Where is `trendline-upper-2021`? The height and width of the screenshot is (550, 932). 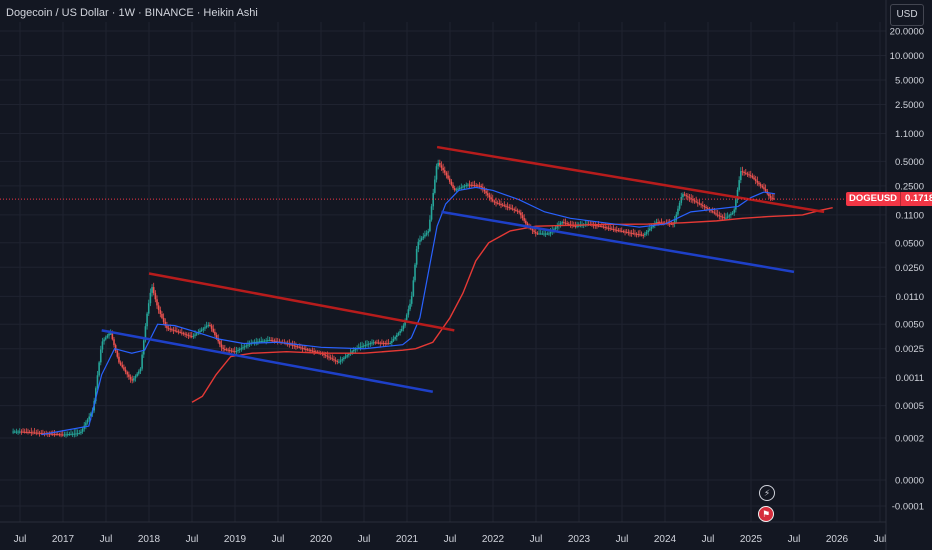
trendline-upper-2021 is located at coordinates (630, 179).